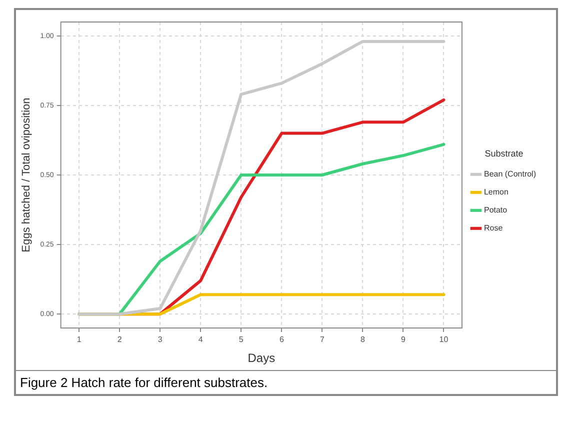 This screenshot has height=426, width=576. What do you see at coordinates (26, 175) in the screenshot?
I see `y-axis-title: Eggs hatched / Total oviposition` at bounding box center [26, 175].